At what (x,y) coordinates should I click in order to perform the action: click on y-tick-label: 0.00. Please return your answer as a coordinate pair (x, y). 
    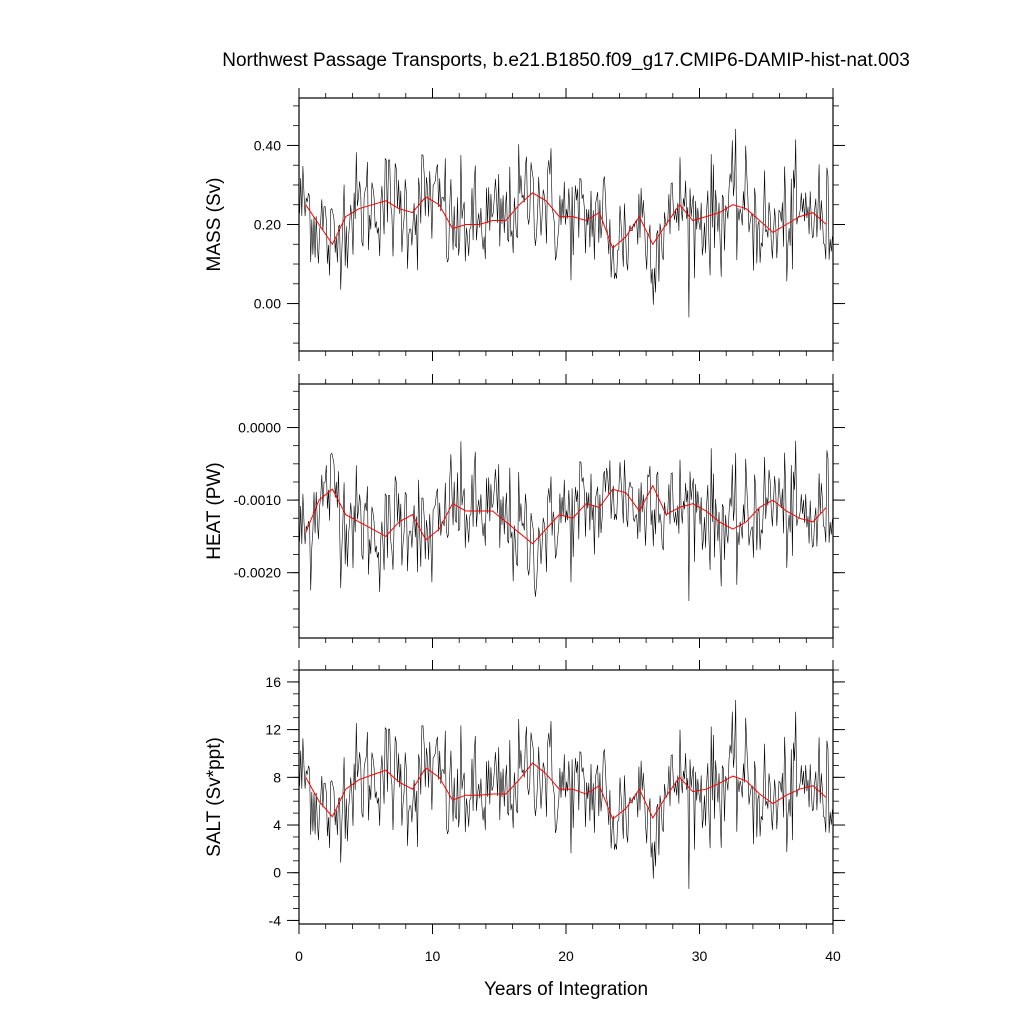
    Looking at the image, I should click on (267, 304).